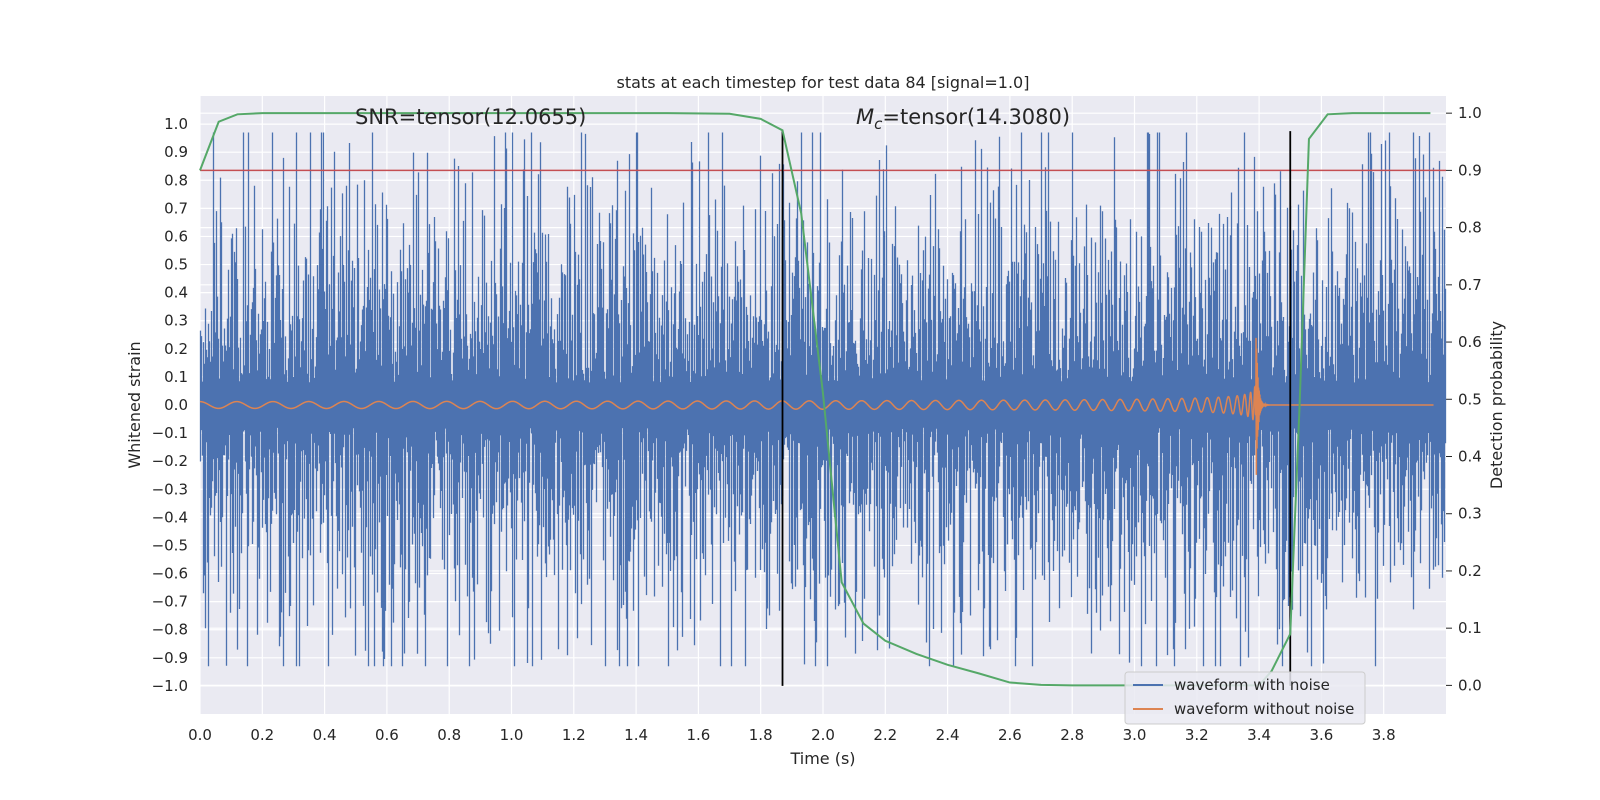 The height and width of the screenshot is (800, 1600). Describe the element at coordinates (636, 735) in the screenshot. I see `x-tick-label: 1.4` at that location.